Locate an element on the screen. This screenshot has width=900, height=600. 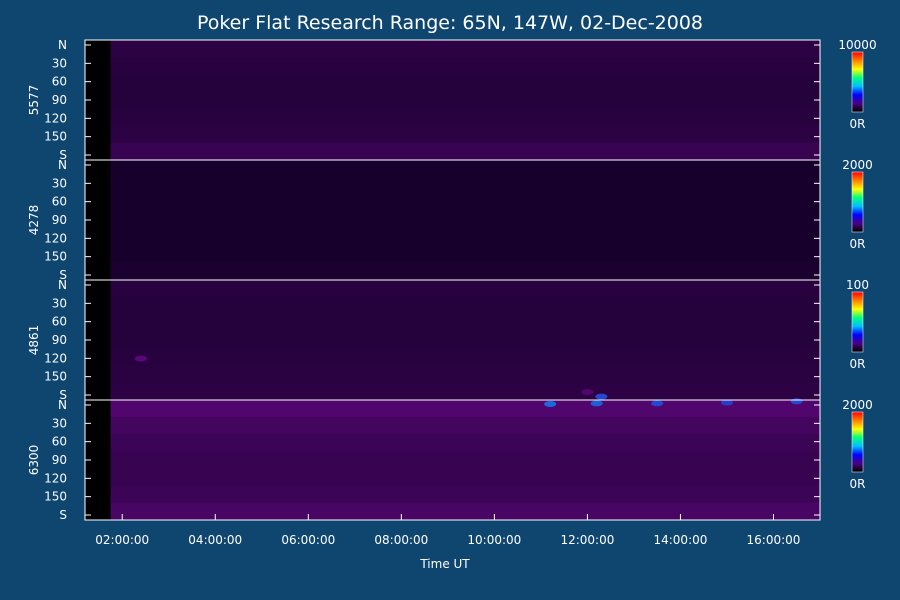
colorbar-max-label: 100 is located at coordinates (857, 285).